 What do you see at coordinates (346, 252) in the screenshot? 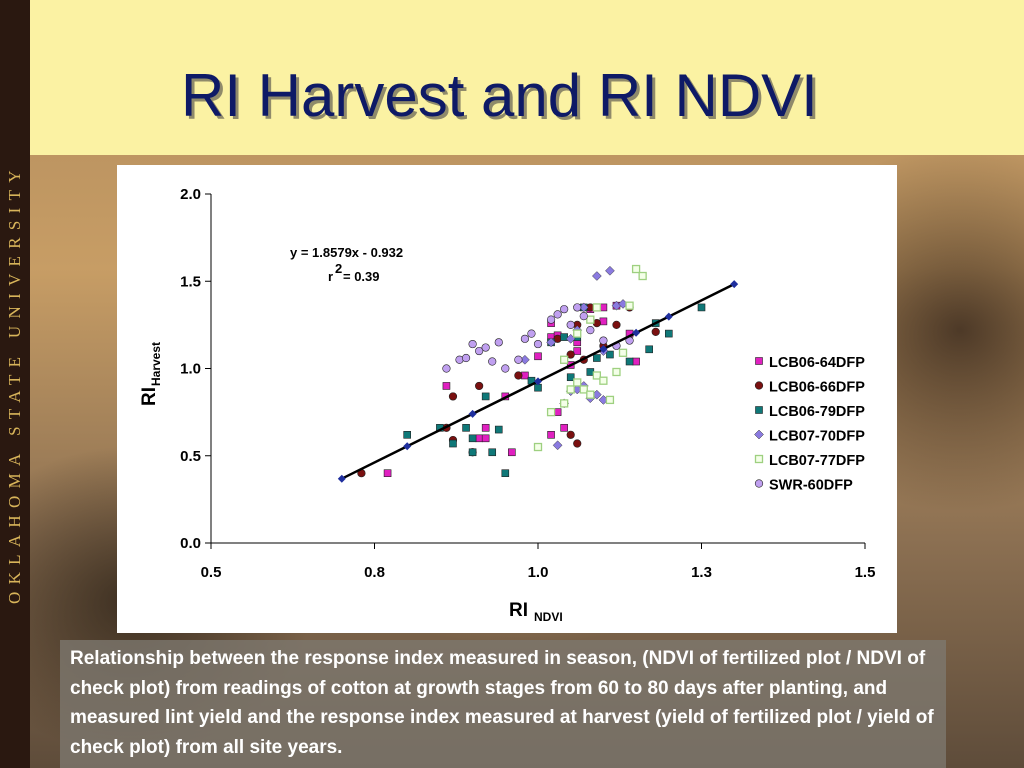
I see `regression-equation: y = 1.8579x - 0.932` at bounding box center [346, 252].